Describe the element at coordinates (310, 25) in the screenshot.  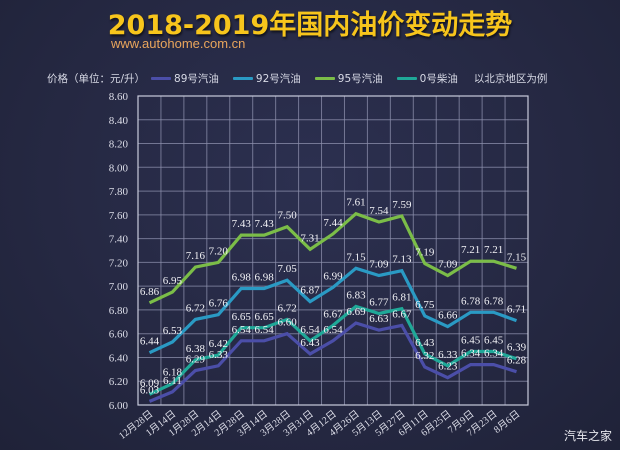
I see `chart-title: 2018-2019年国内油价变动走势` at that location.